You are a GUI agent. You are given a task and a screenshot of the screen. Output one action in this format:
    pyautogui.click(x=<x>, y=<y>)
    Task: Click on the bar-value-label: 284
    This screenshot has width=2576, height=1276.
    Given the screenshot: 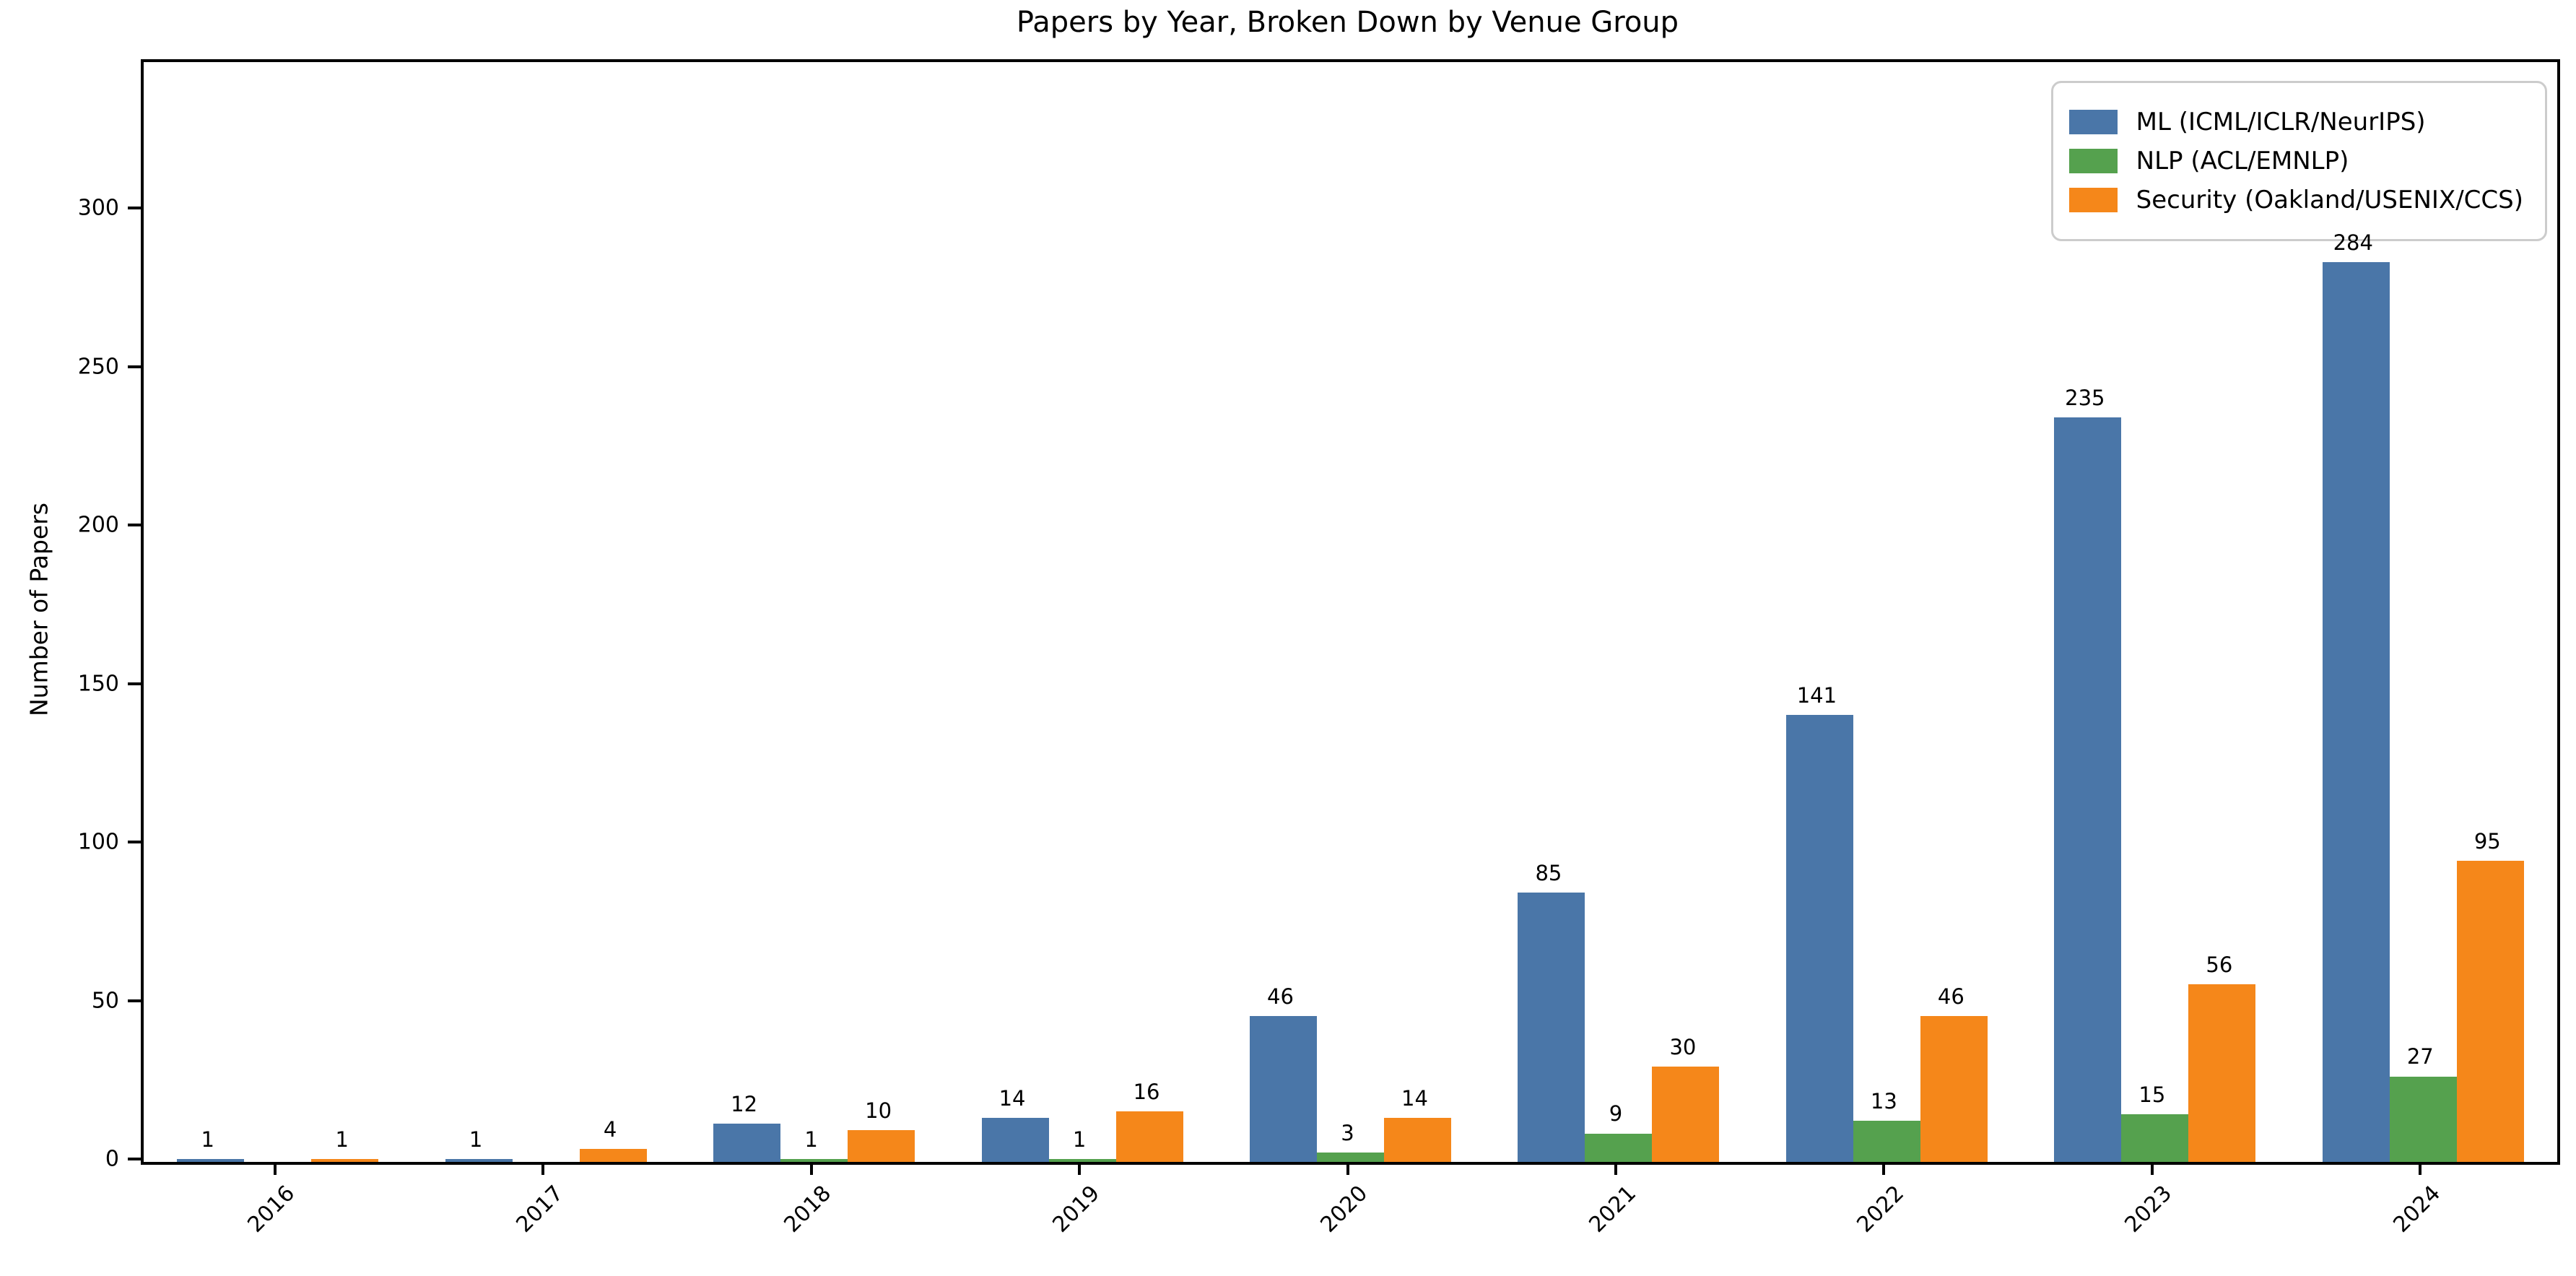 What is the action you would take?
    pyautogui.click(x=2353, y=243)
    